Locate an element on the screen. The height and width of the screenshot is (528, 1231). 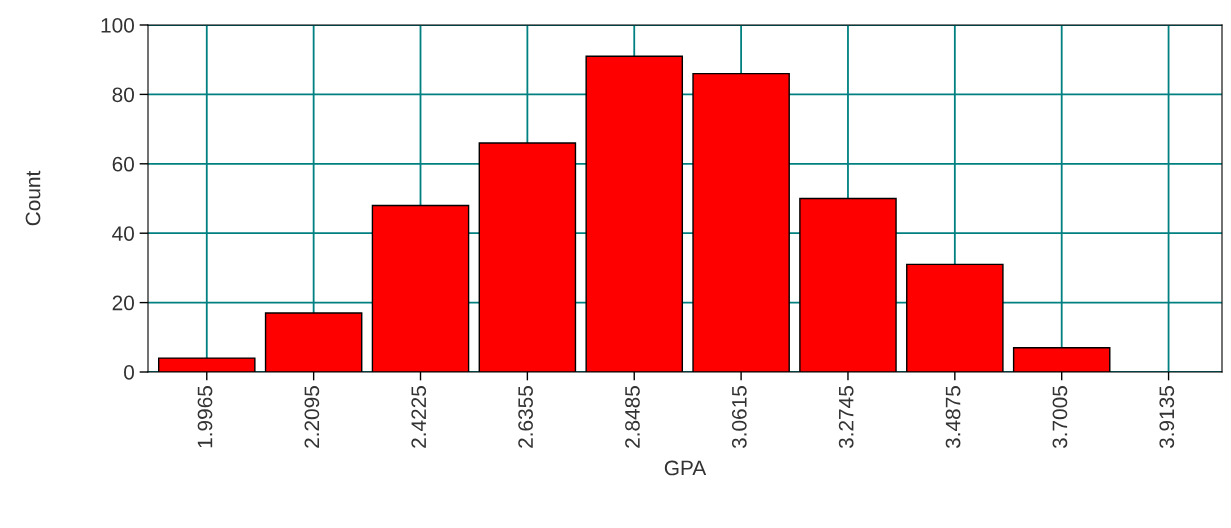
y-tick-label: 20 is located at coordinates (123, 303).